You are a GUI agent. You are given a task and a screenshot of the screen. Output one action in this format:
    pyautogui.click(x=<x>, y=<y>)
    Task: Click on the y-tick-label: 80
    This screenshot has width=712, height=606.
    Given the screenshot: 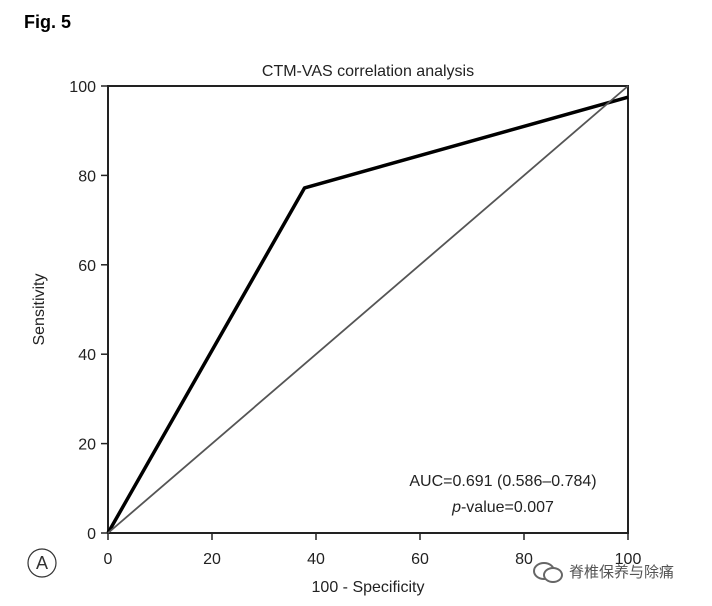 What is the action you would take?
    pyautogui.click(x=87, y=176)
    